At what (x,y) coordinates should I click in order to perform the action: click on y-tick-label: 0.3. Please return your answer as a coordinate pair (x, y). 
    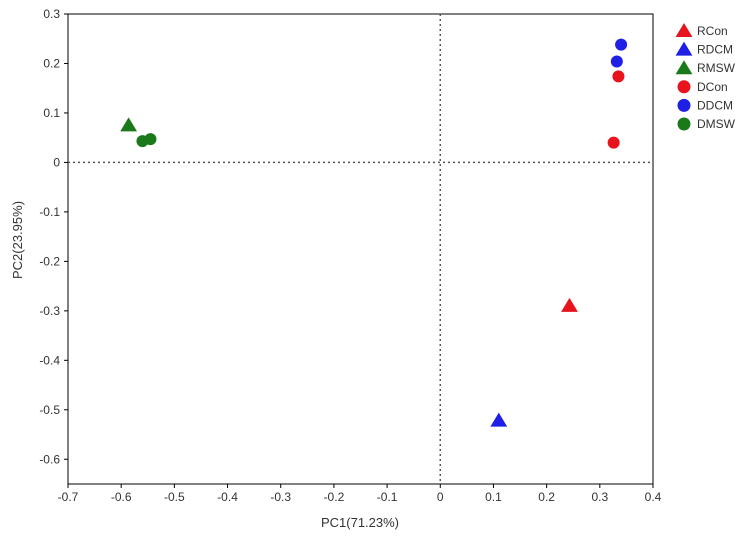
    Looking at the image, I should click on (51, 14).